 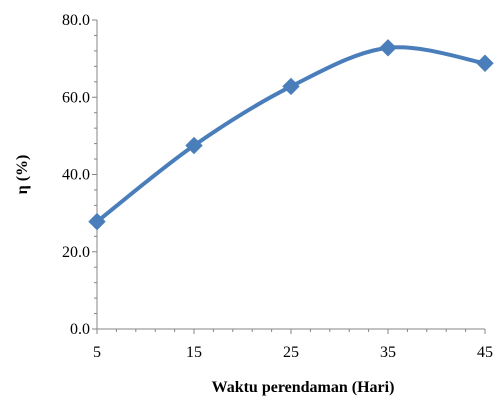 I want to click on y-axis: 0.0 20.0 40.0 60.0 80.0, so click(x=80, y=175).